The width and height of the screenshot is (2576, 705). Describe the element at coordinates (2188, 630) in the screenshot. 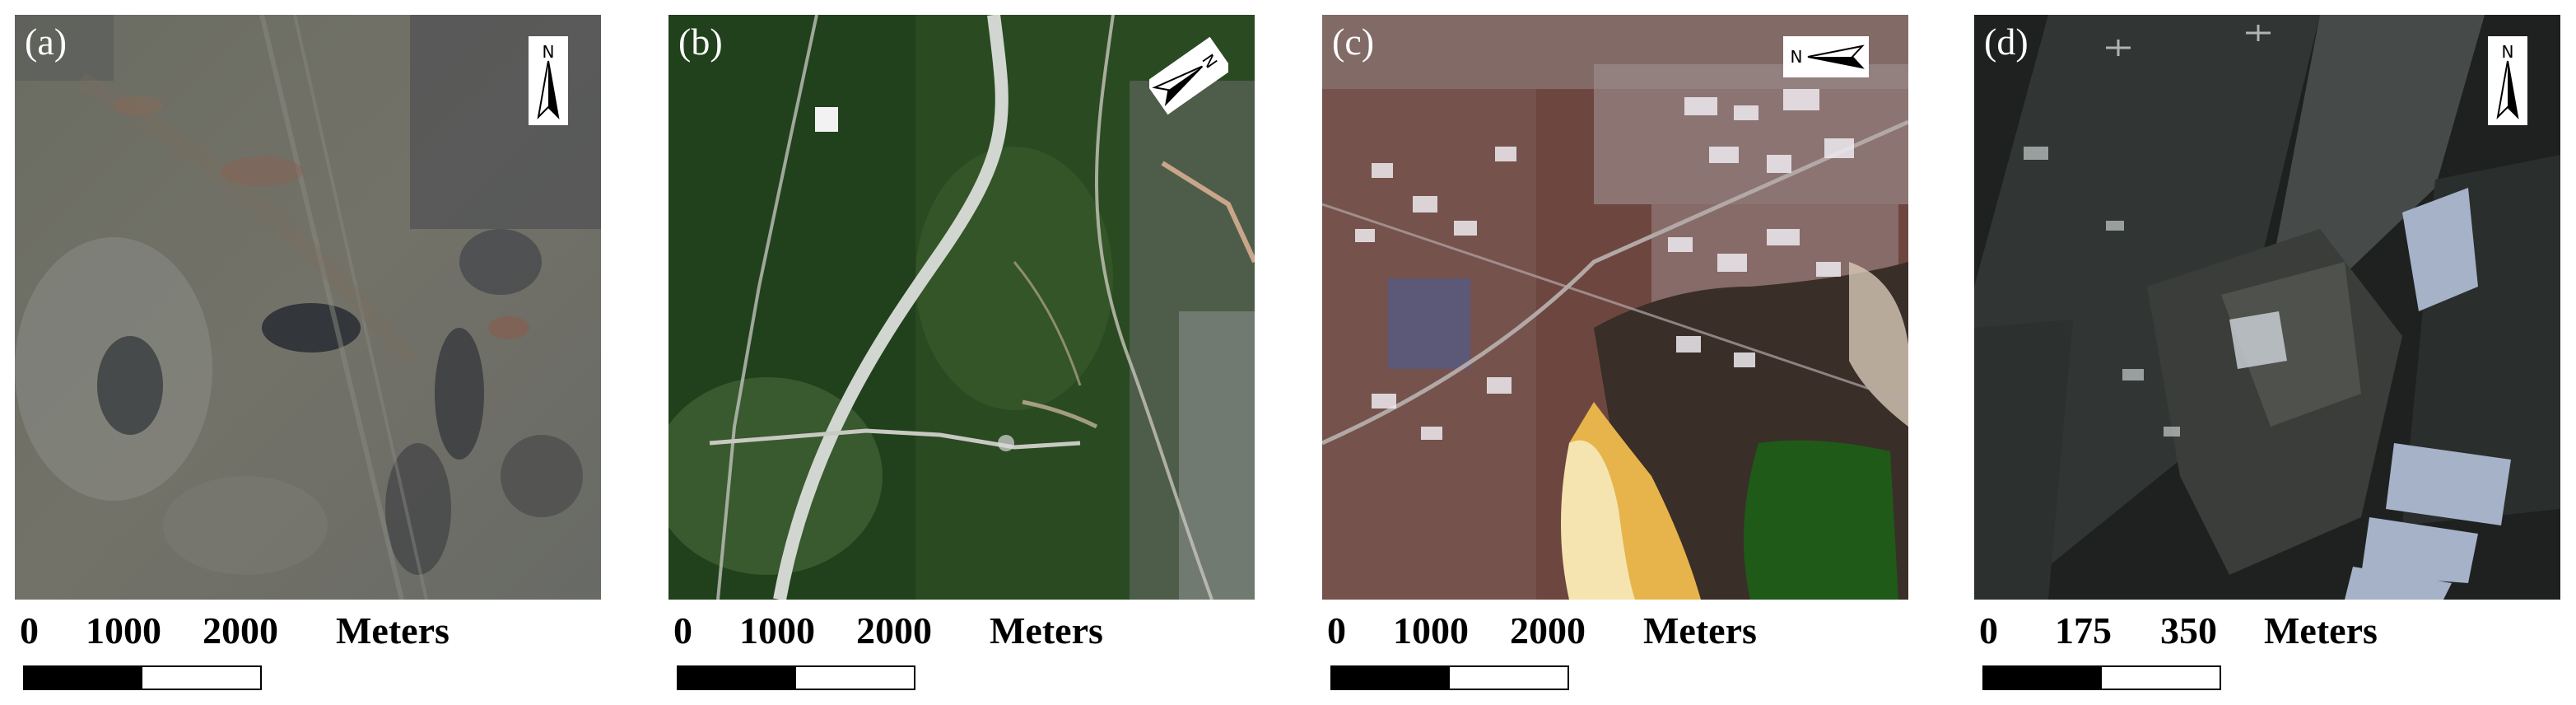

I see `scale-tick: 350` at that location.